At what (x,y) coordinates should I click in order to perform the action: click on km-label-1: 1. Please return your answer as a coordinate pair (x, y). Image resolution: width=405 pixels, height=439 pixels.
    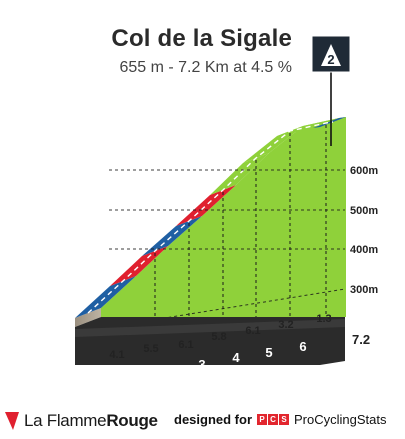
    Looking at the image, I should click on (133, 377).